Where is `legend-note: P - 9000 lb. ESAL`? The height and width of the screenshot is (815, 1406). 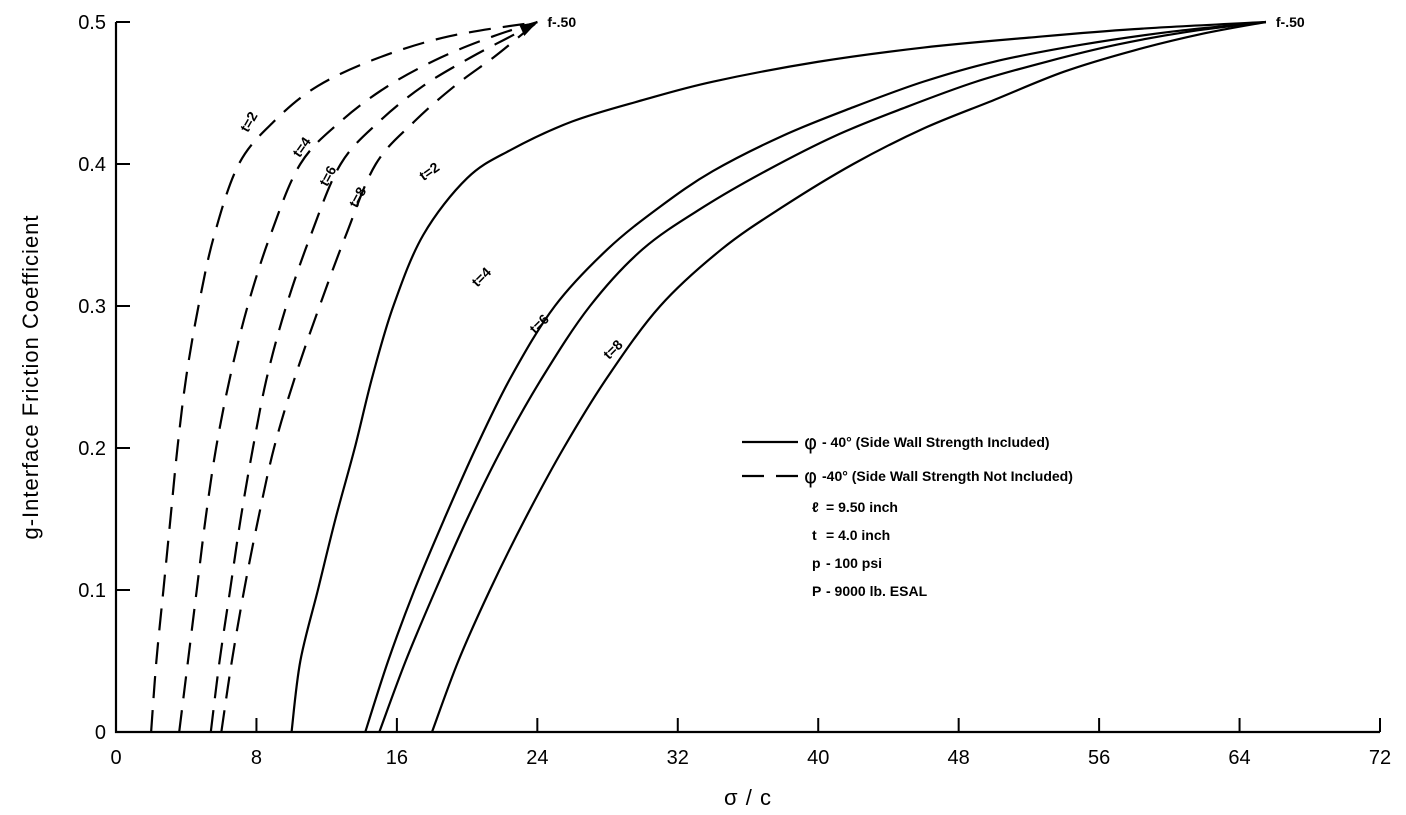 legend-note: P - 9000 lb. ESAL is located at coordinates (870, 591).